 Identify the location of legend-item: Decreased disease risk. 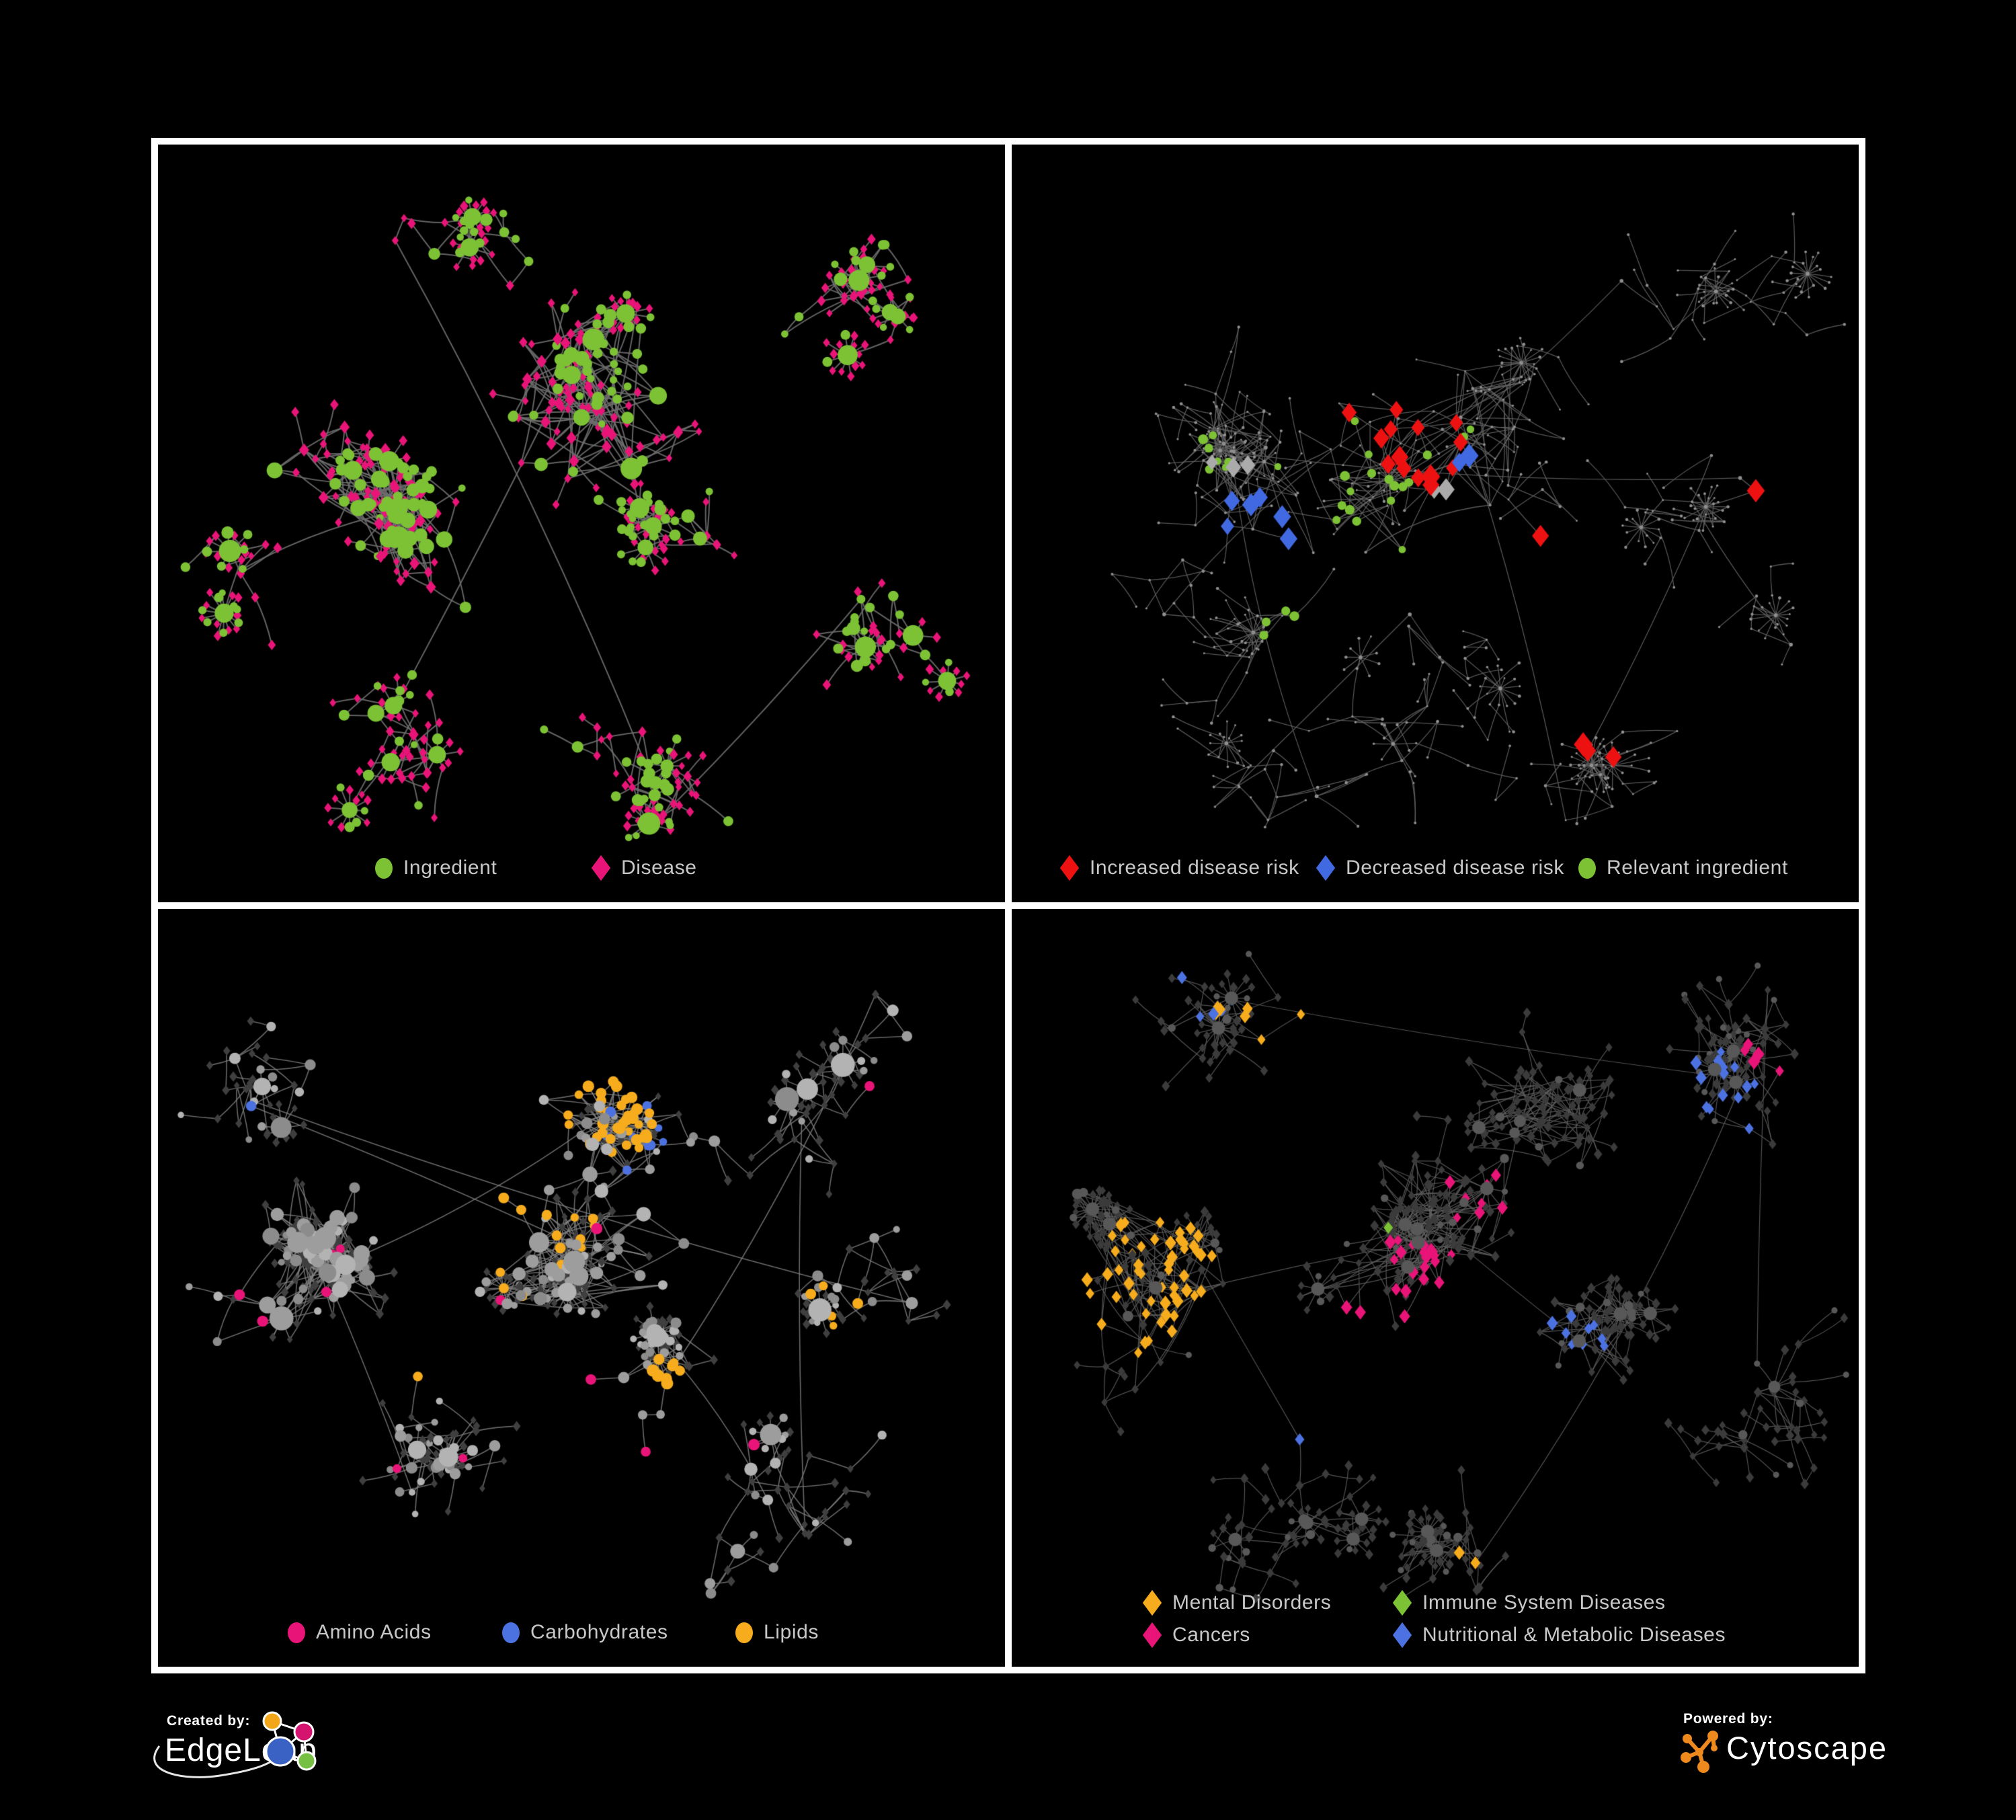
(1440, 868).